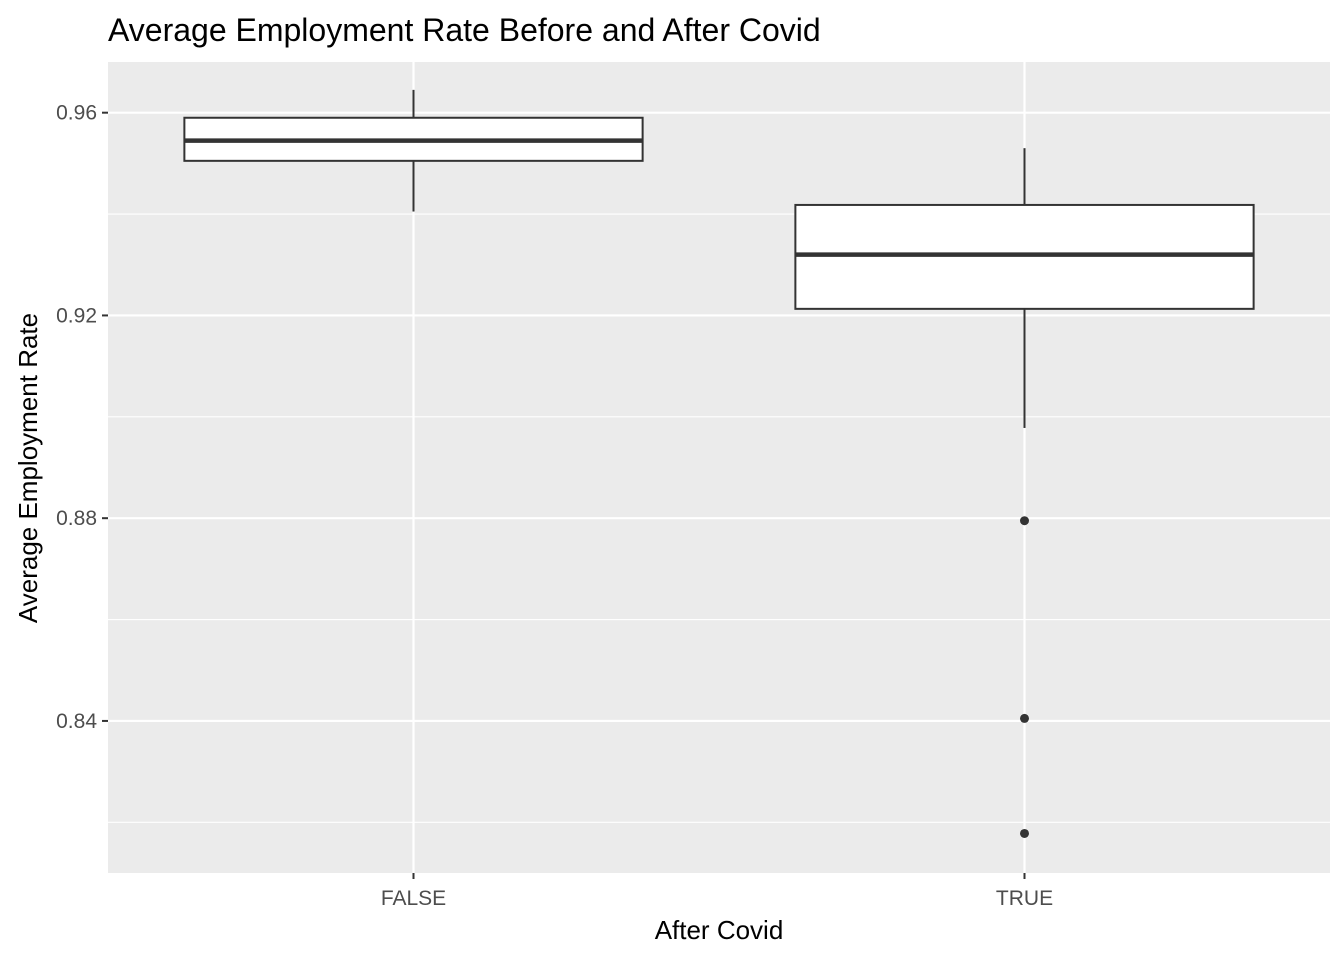 Image resolution: width=1344 pixels, height=960 pixels. Describe the element at coordinates (719, 930) in the screenshot. I see `x-axis-title: After Covid` at that location.